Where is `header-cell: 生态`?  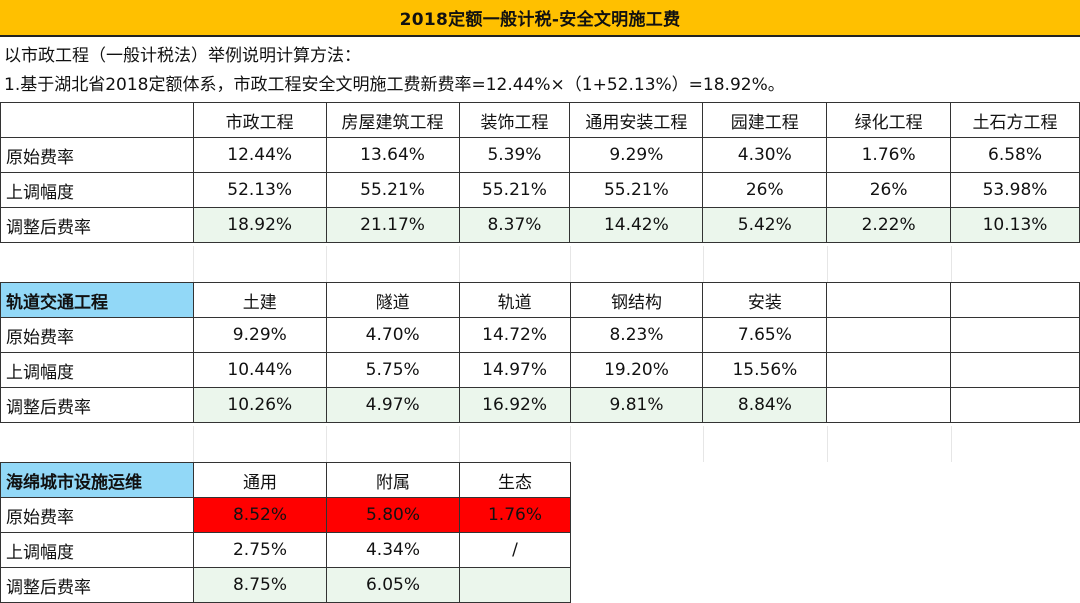
header-cell: 生态 is located at coordinates (515, 480).